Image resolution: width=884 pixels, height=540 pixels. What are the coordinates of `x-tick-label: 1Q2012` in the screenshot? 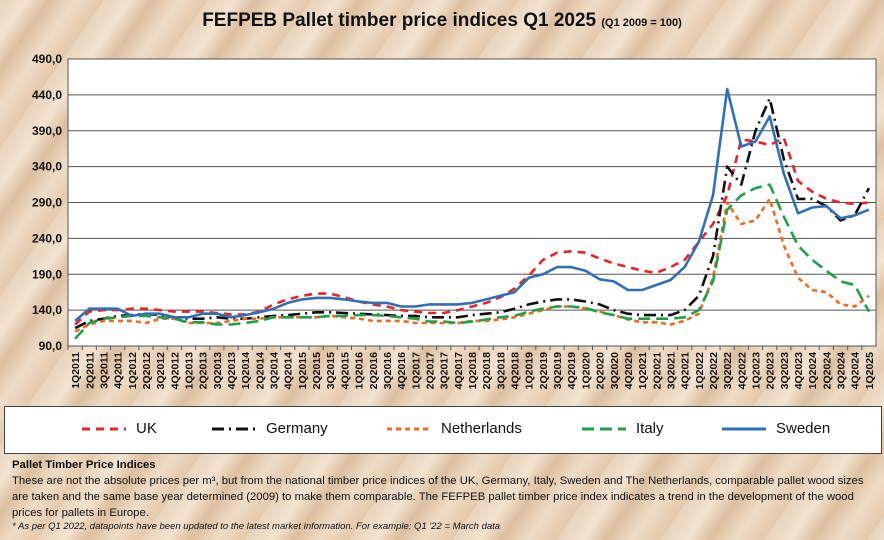 It's located at (133, 371).